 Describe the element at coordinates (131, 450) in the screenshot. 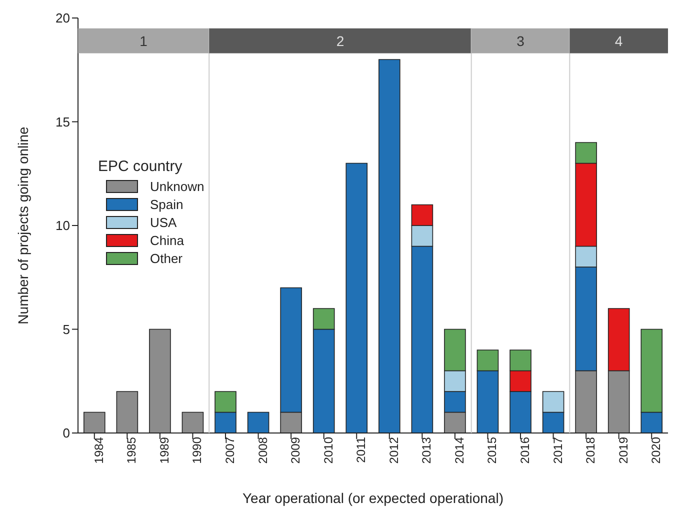

I see `x-tick-label: 1985` at that location.